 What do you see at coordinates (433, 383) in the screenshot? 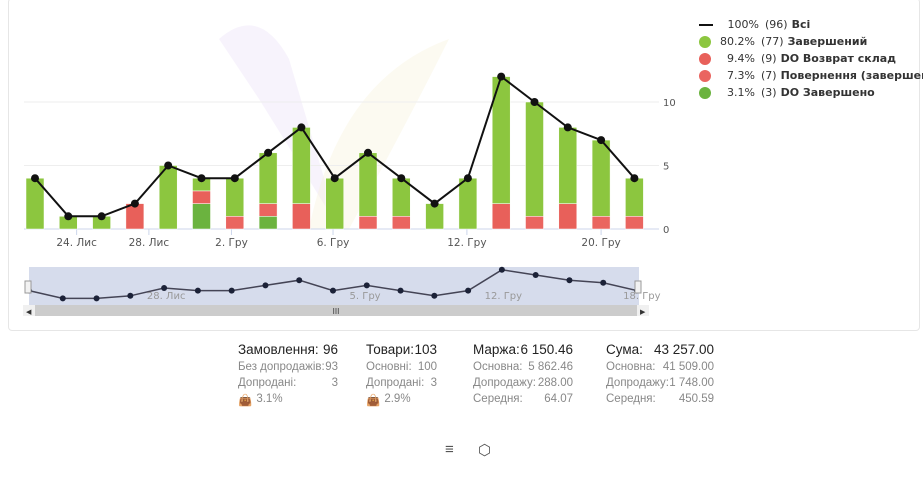
I see `stat-value: 3` at bounding box center [433, 383].